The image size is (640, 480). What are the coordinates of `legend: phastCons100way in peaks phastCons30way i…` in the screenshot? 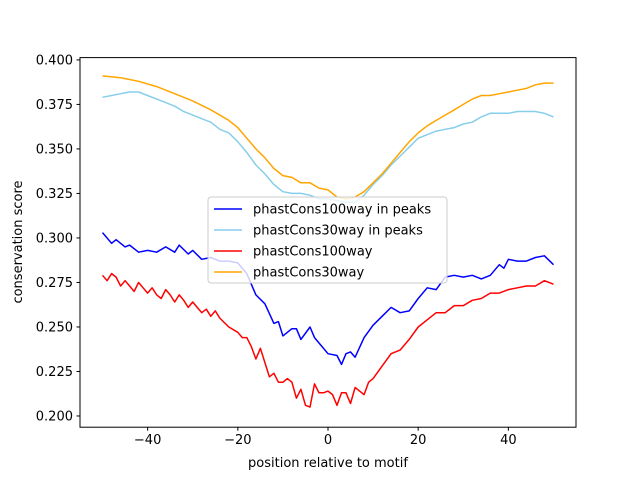 It's located at (327, 240).